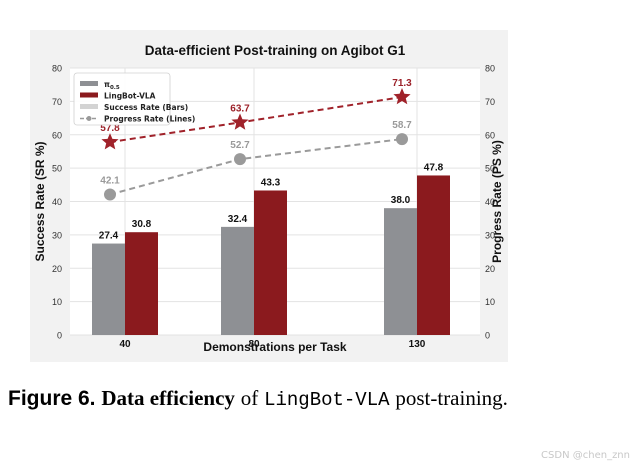 The image size is (640, 470). Describe the element at coordinates (40, 201) in the screenshot. I see `y-axis-title: Success Rate (SR %)` at that location.